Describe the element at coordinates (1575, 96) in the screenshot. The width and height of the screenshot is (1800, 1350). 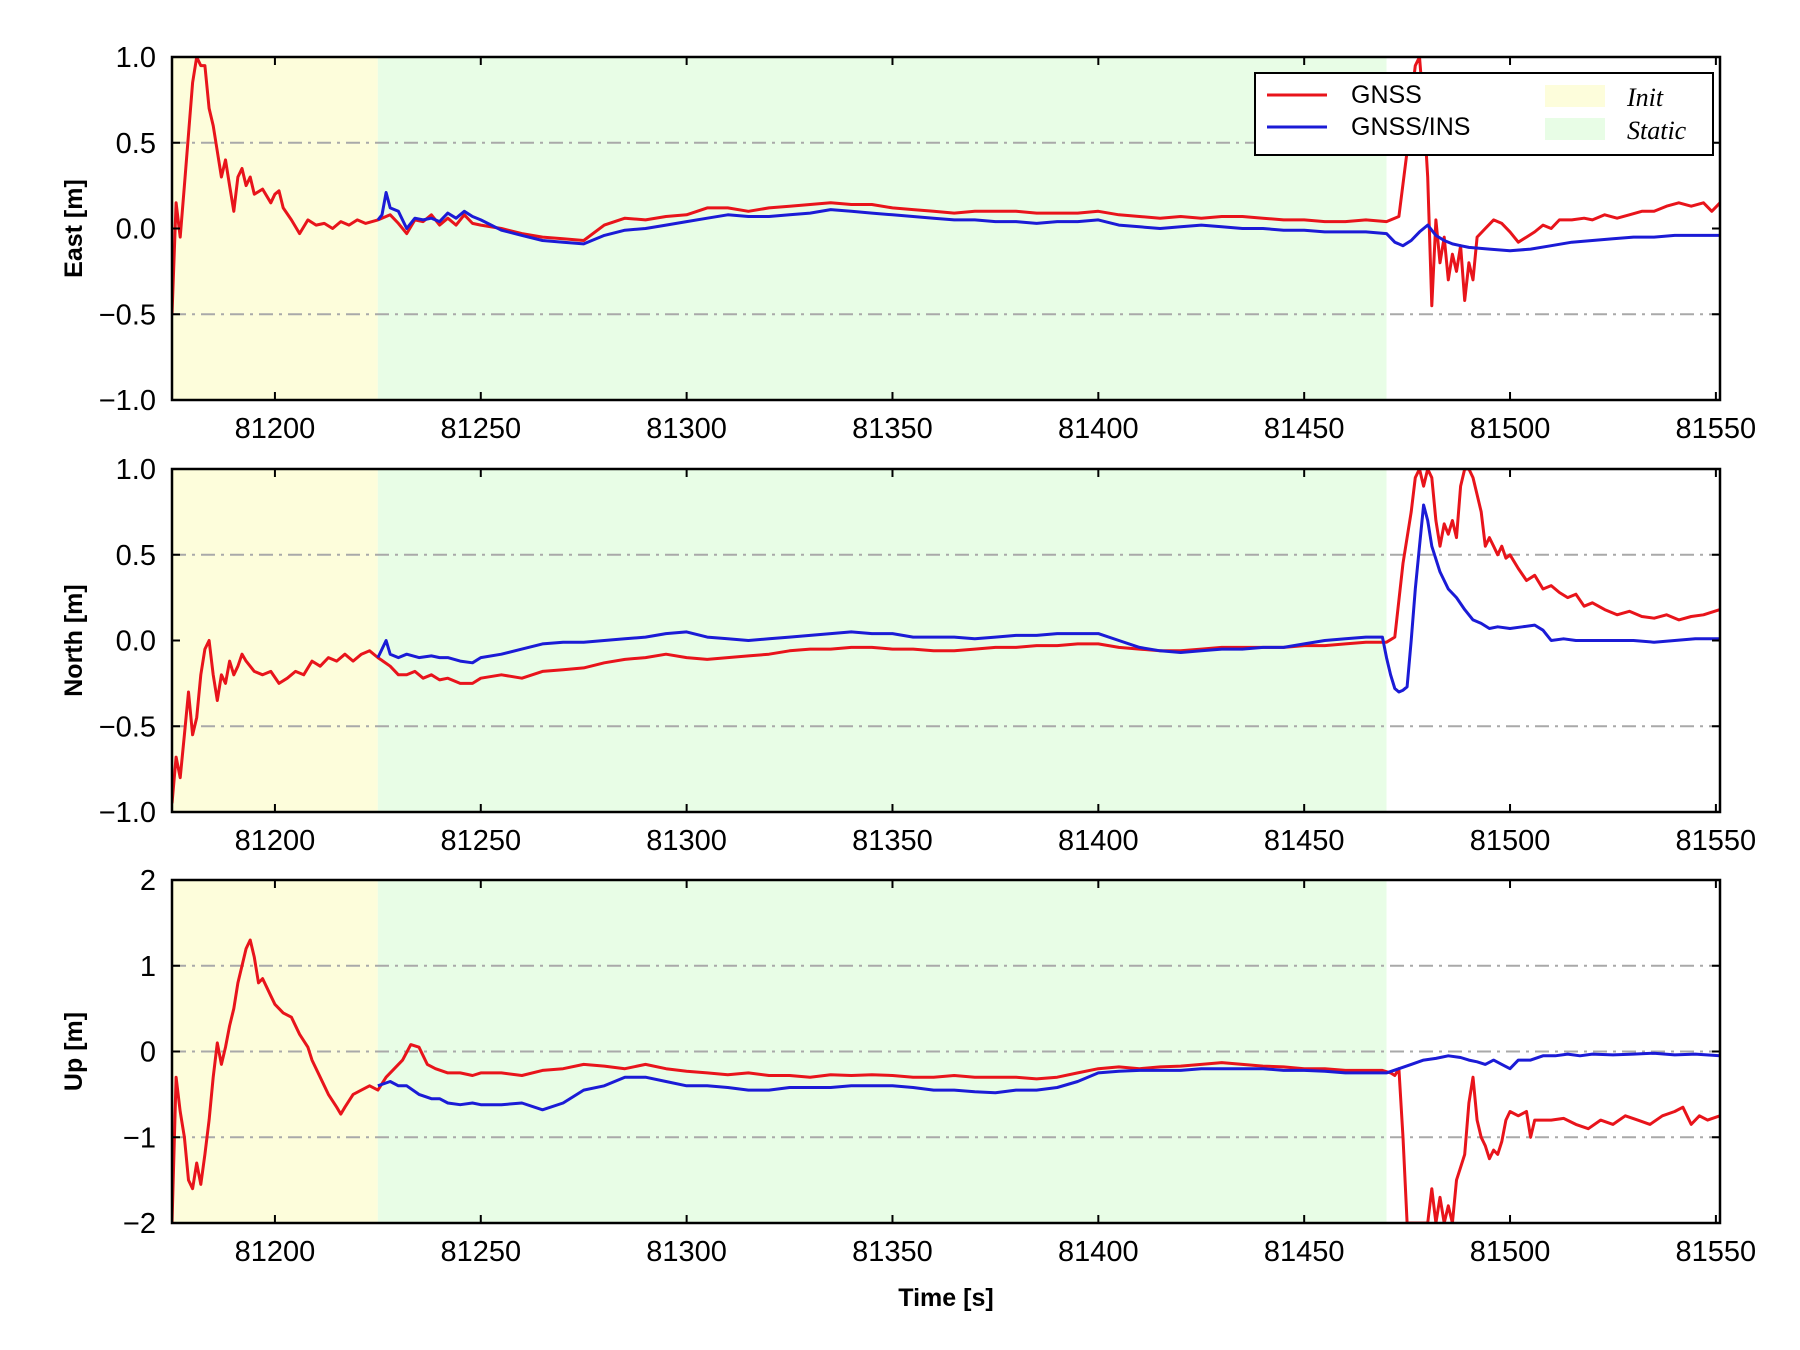
I see `legend-swatch-init` at that location.